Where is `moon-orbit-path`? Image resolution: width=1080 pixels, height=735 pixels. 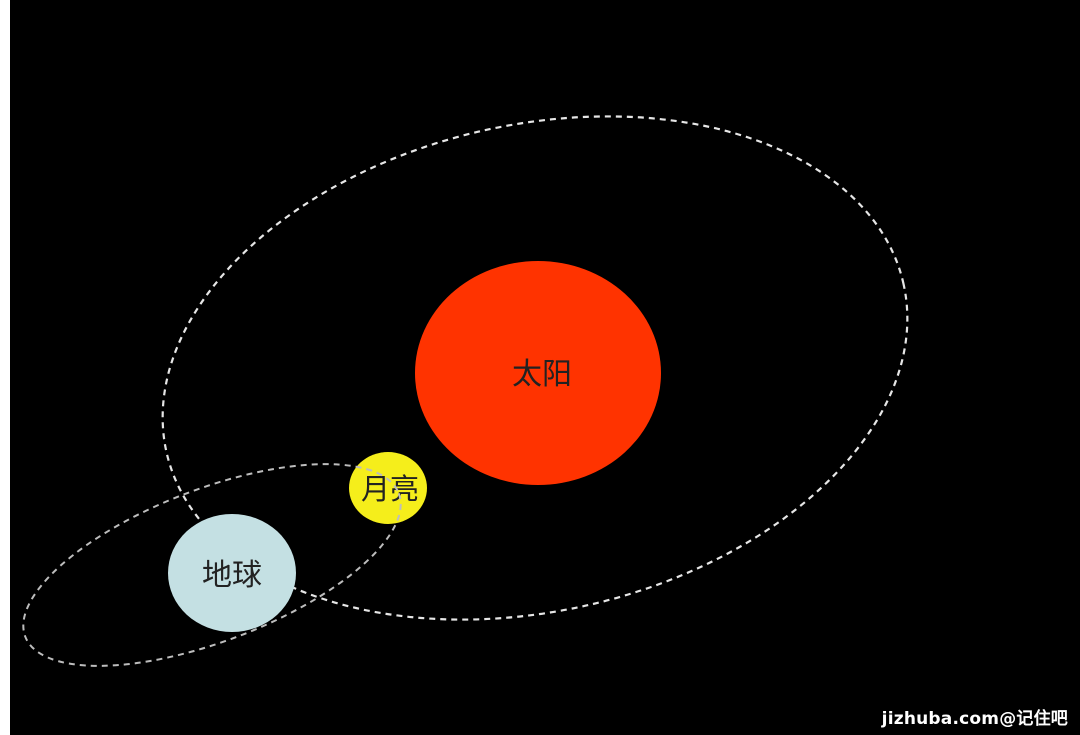 moon-orbit-path is located at coordinates (212, 565).